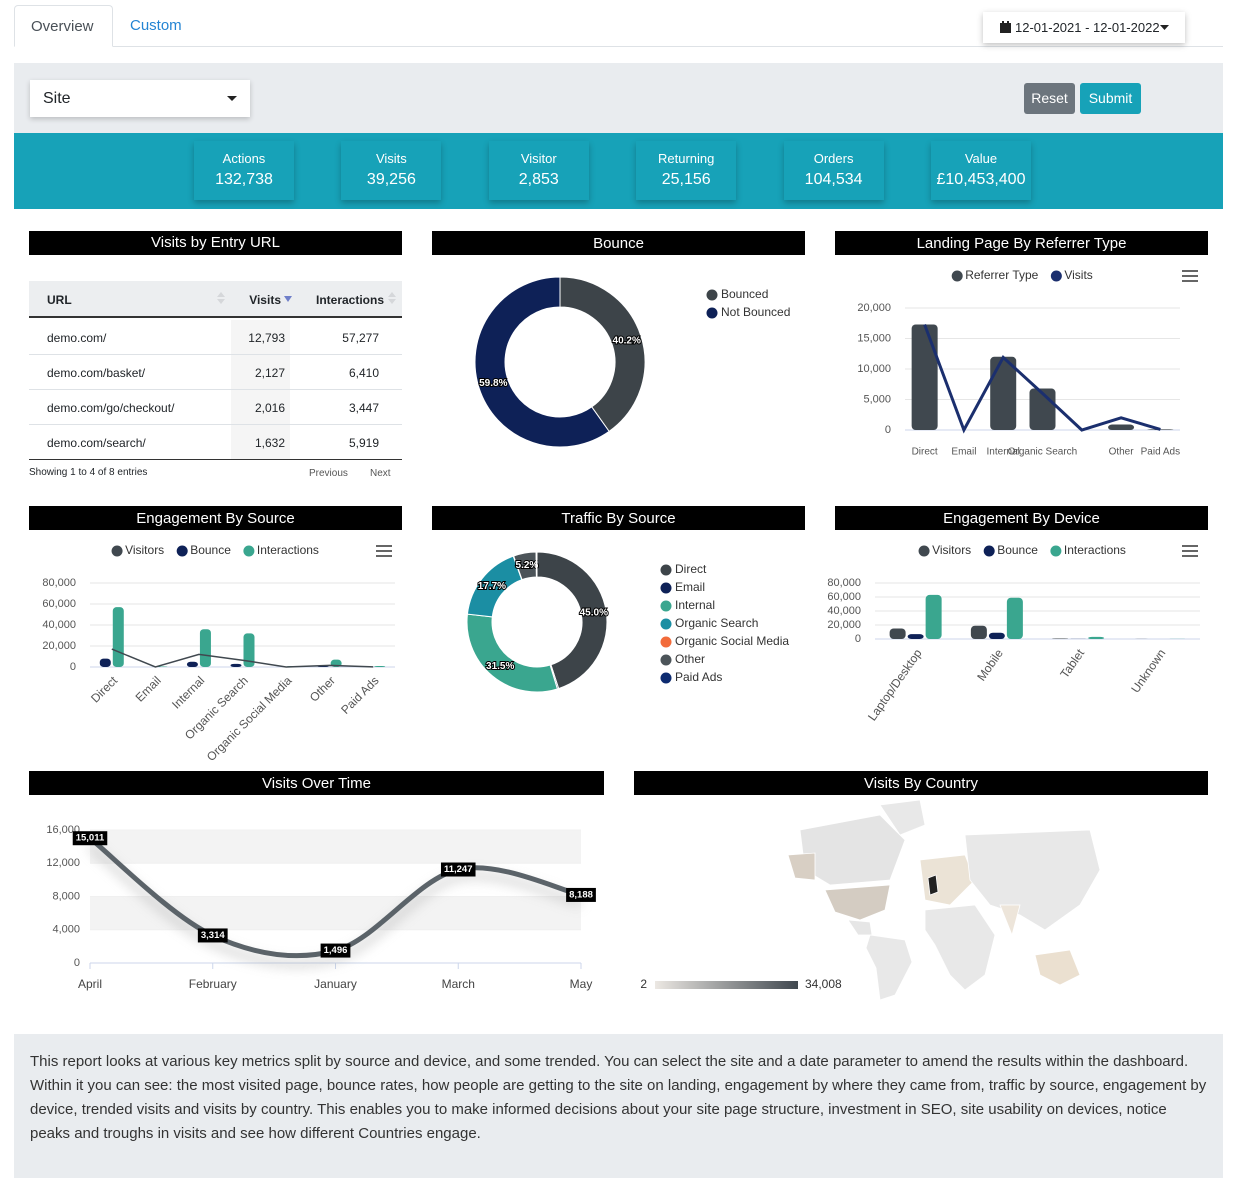  I want to click on date-picker: 12-01-2021 - 12-01-2022, so click(1084, 27).